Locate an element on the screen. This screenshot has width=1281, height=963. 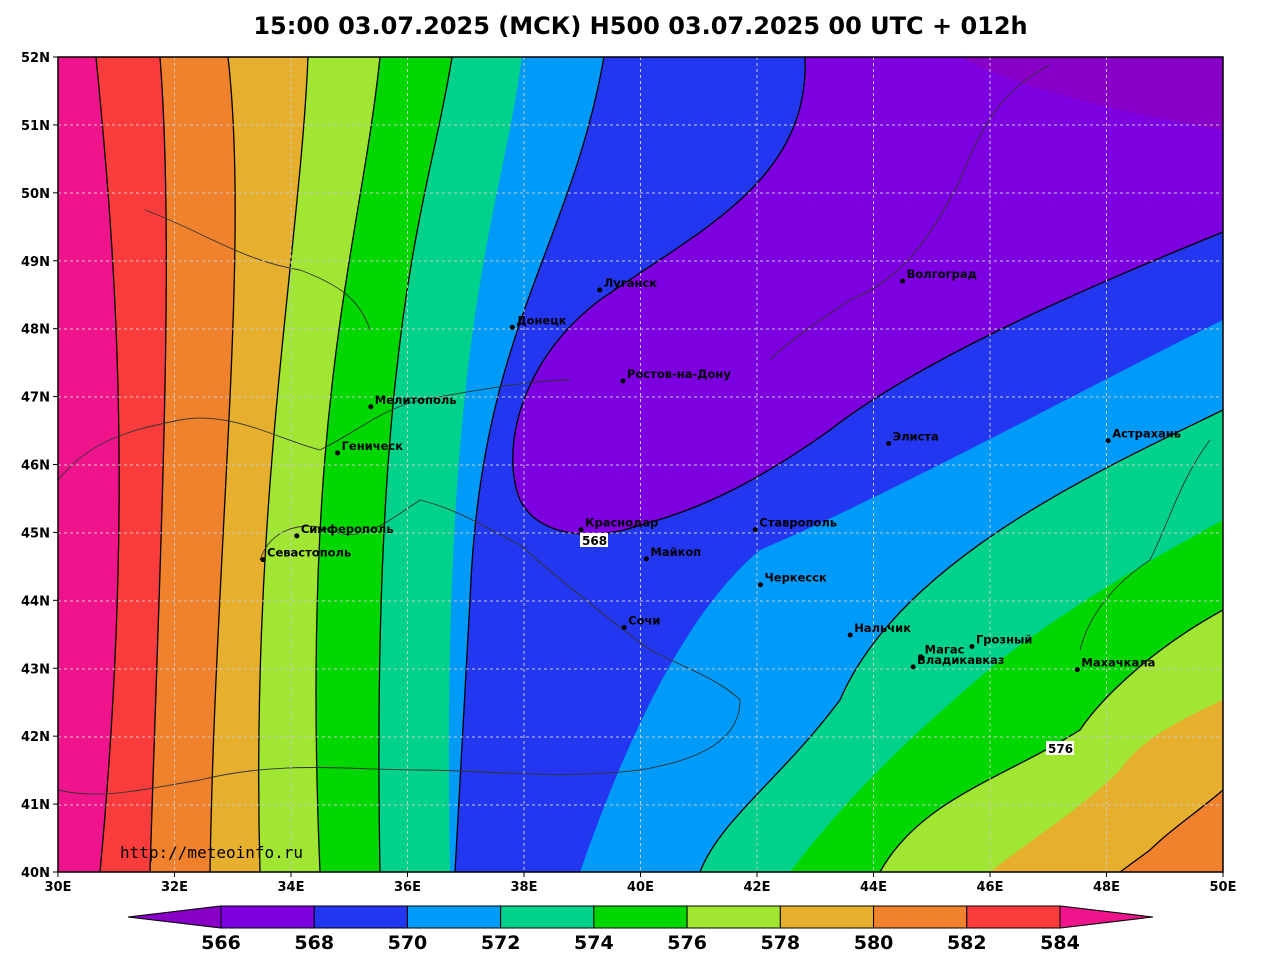
city-label: Ставрополь is located at coordinates (798, 523).